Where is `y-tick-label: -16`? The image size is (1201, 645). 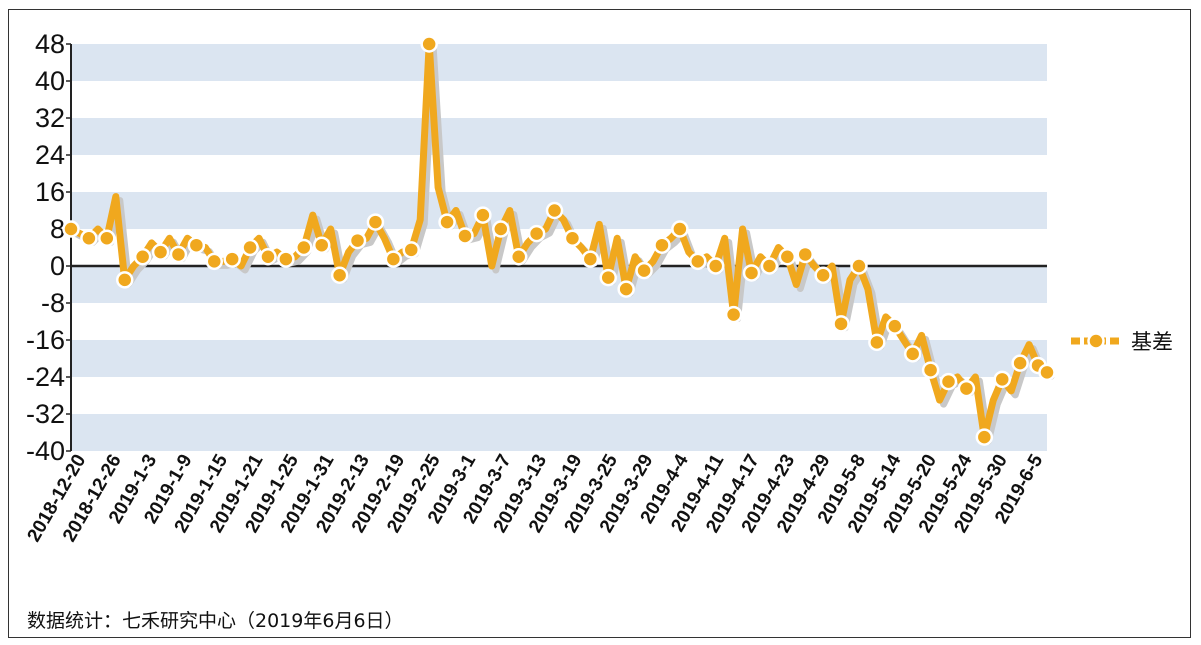
y-tick-label: -16 is located at coordinates (45, 340).